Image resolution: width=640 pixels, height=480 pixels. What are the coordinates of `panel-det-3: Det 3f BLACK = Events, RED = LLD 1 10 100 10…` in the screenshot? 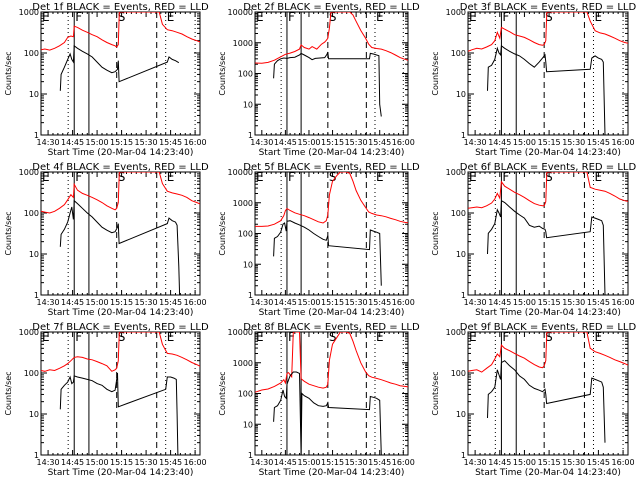 It's located at (533, 80).